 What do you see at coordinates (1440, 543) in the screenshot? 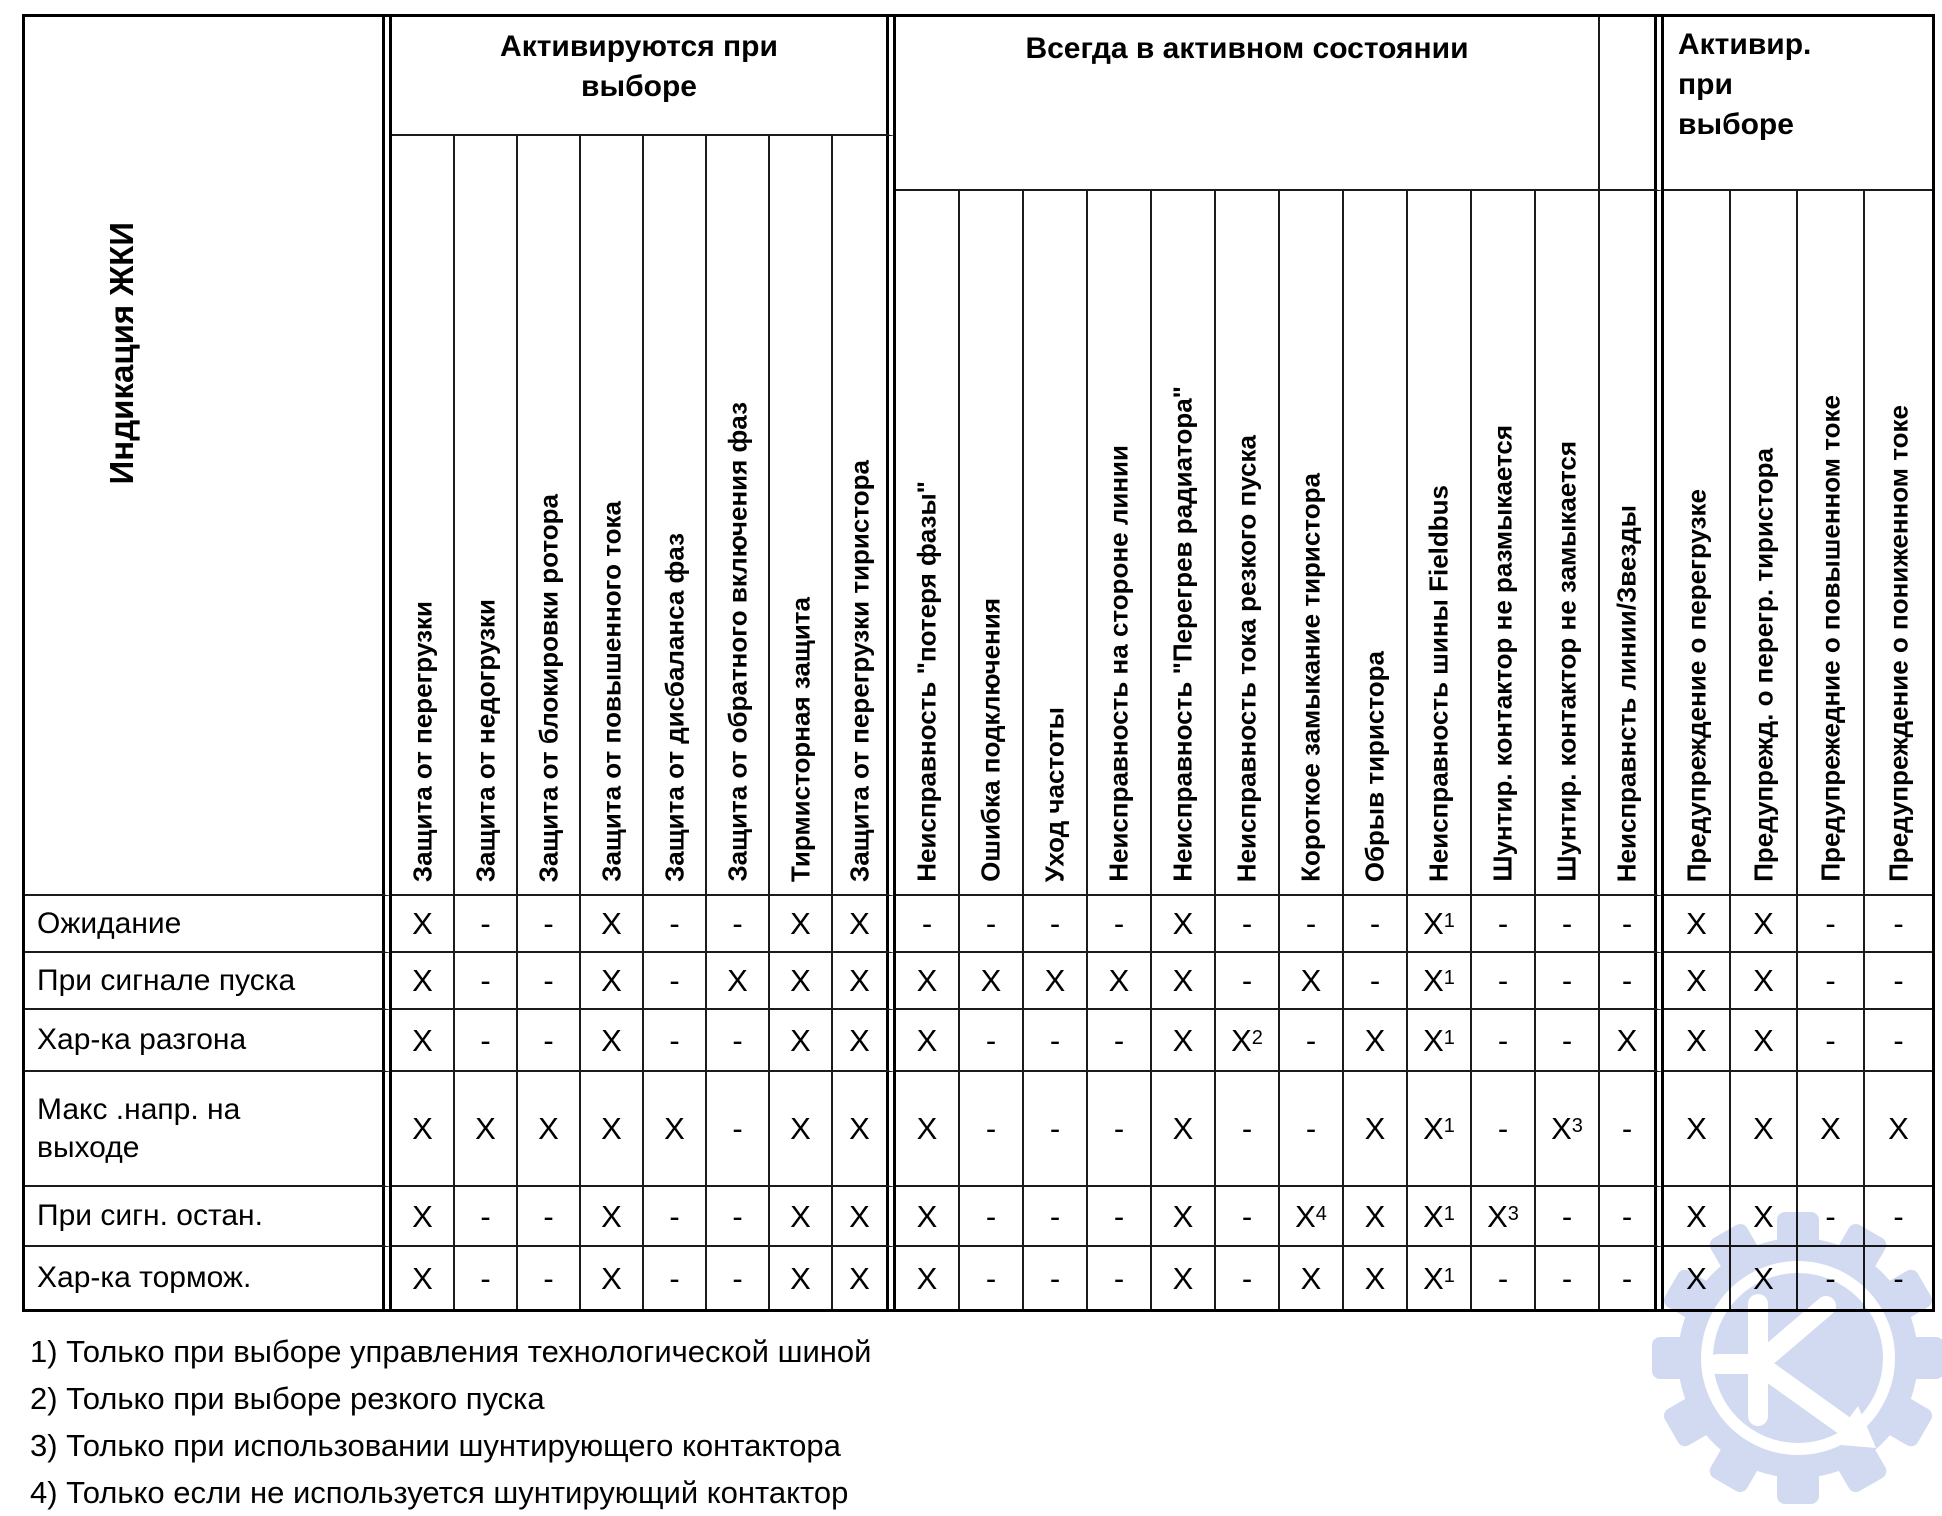
I see `column-header-17: Неисправность шины Fieldbus` at bounding box center [1440, 543].